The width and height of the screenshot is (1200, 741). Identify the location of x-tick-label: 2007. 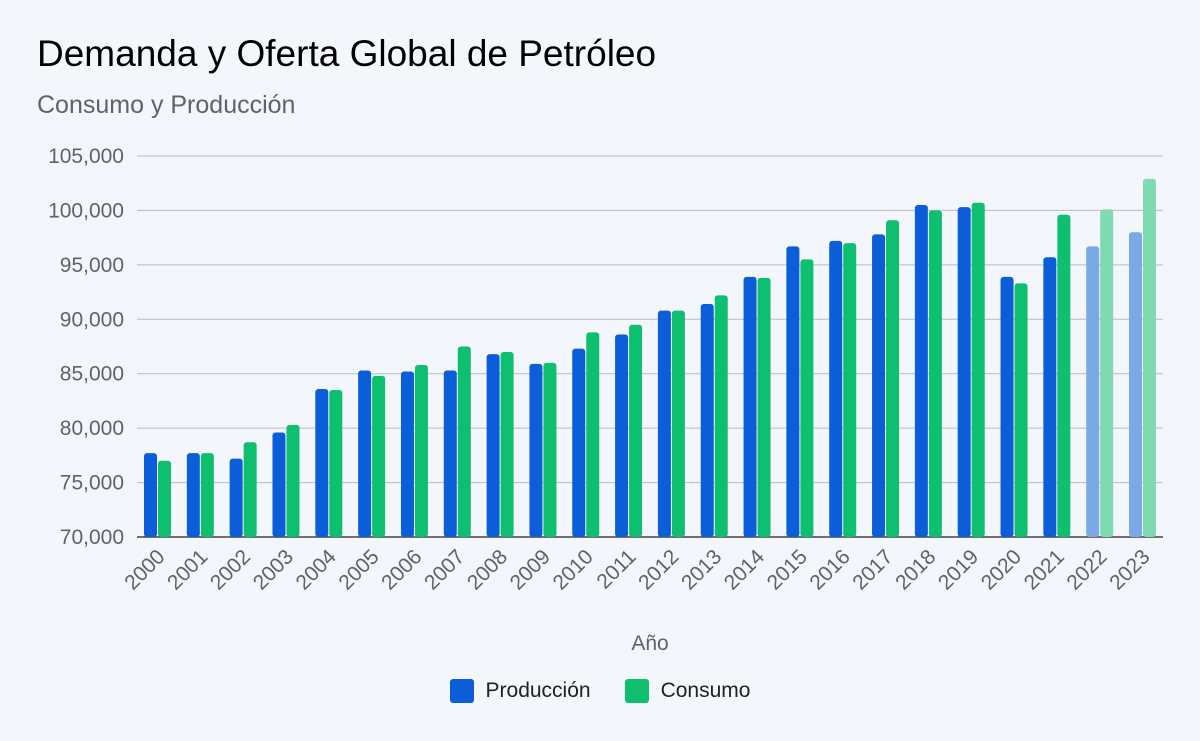
(444, 569).